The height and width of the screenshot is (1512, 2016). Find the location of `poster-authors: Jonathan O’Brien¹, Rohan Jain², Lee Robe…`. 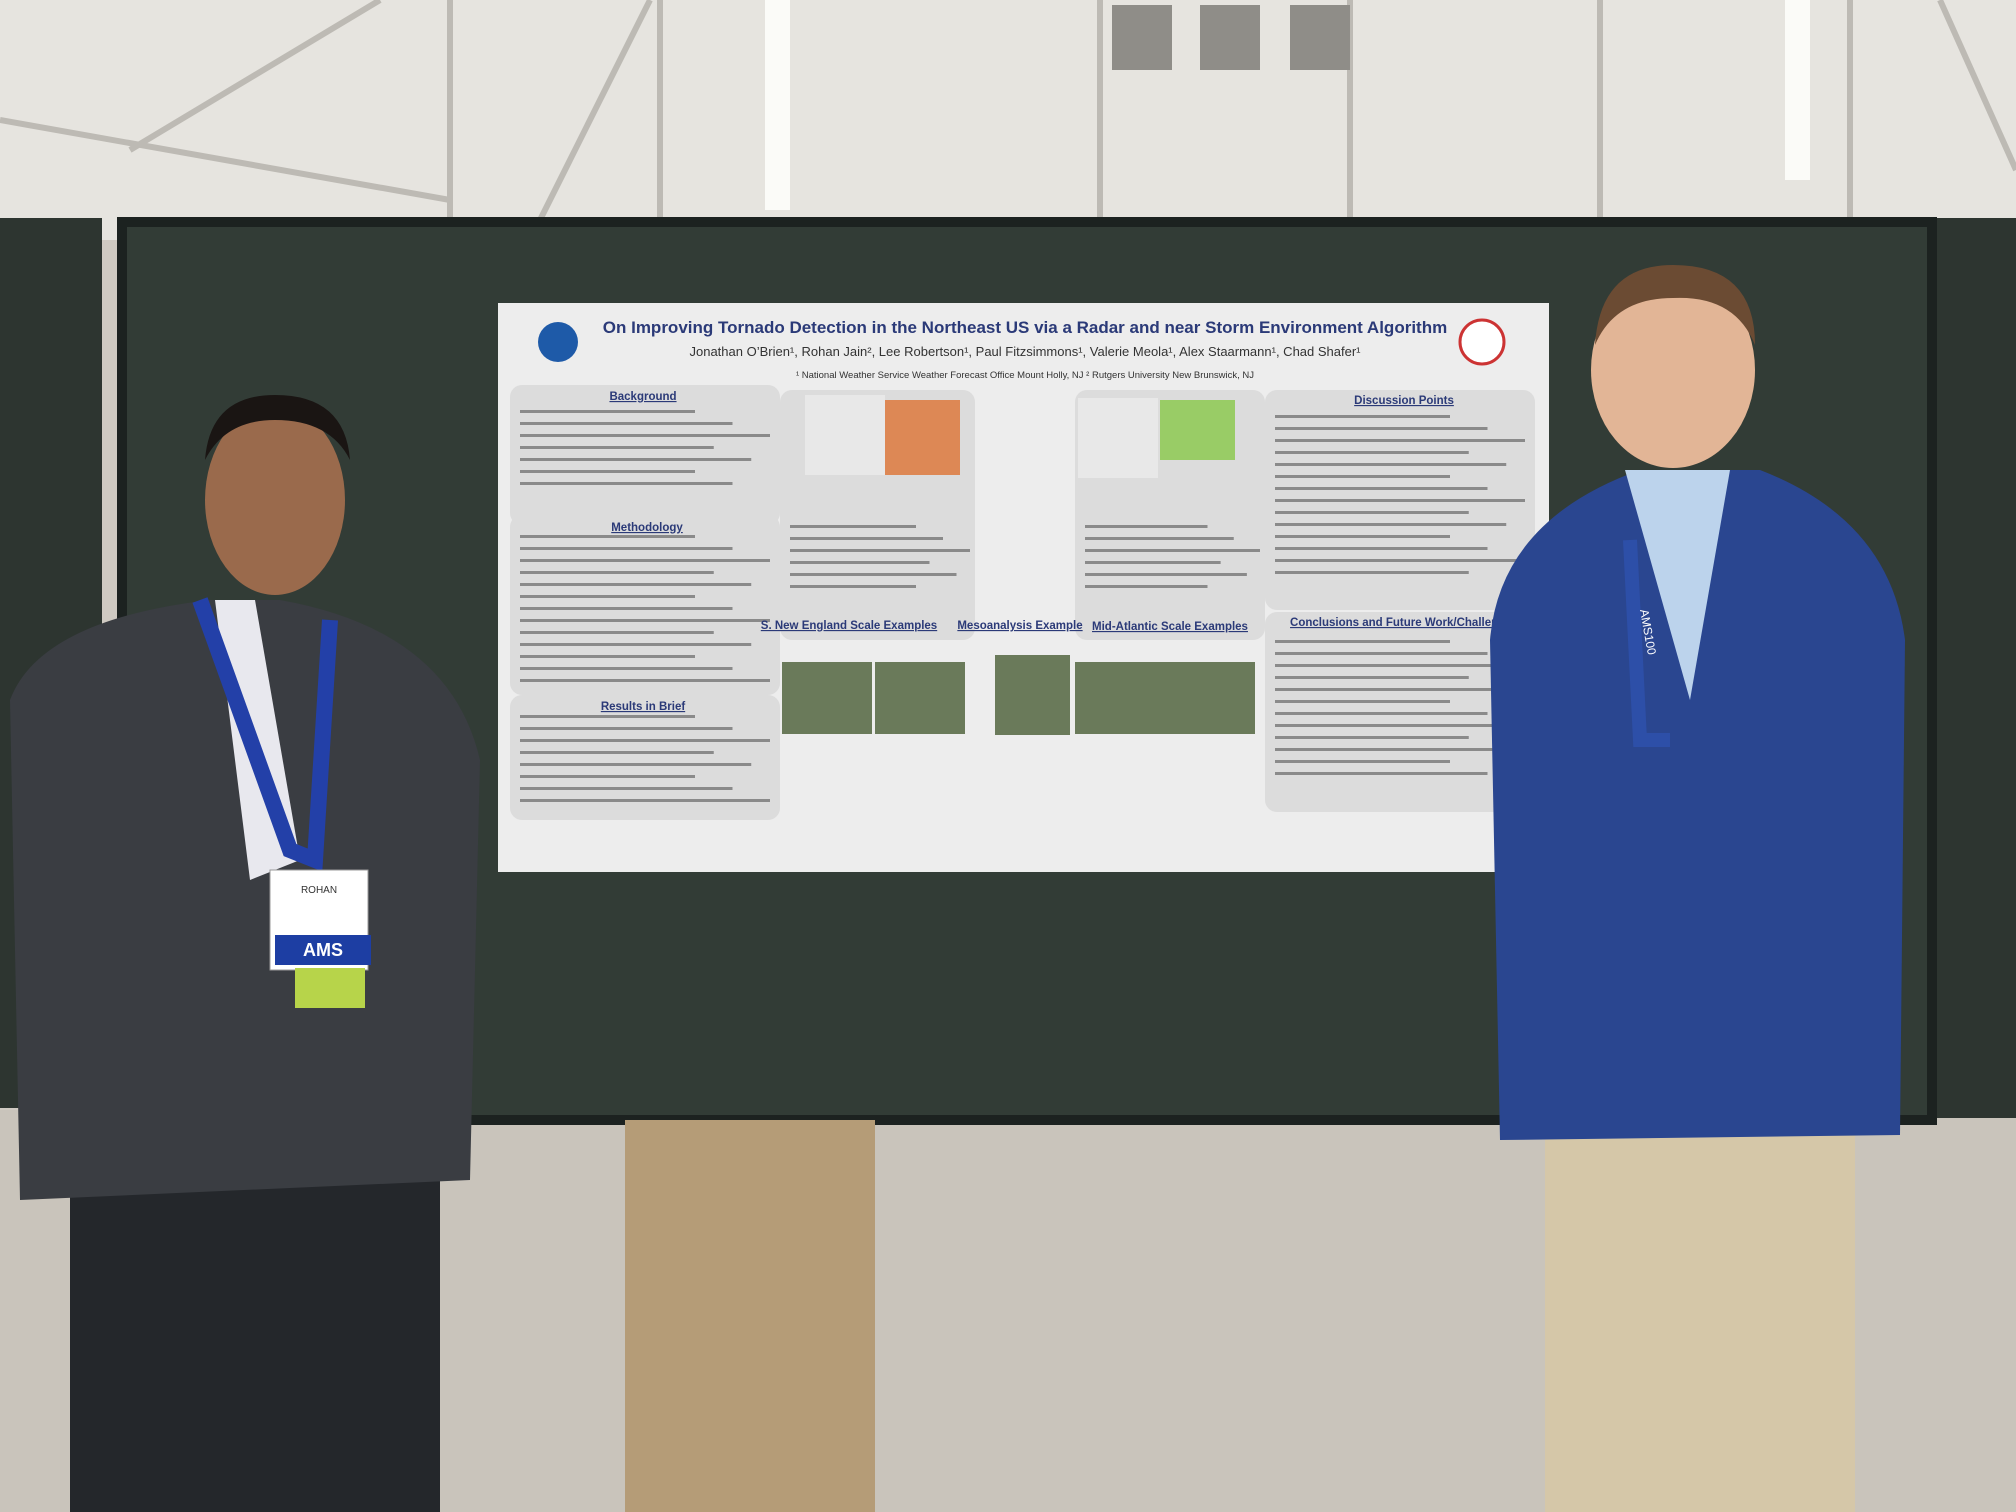

poster-authors: Jonathan O’Brien¹, Rohan Jain², Lee Robe… is located at coordinates (1025, 351).